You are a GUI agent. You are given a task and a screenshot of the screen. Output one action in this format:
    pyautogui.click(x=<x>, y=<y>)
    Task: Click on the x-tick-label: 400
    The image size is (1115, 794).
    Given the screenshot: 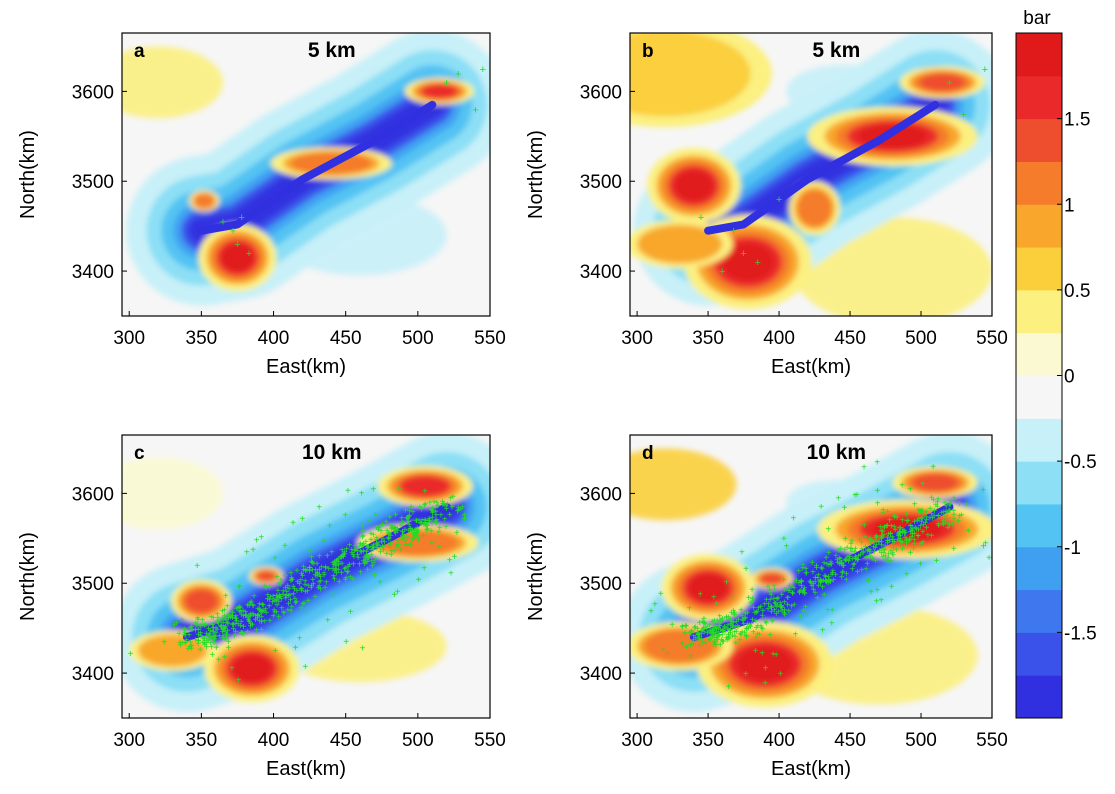 What is the action you would take?
    pyautogui.click(x=779, y=338)
    